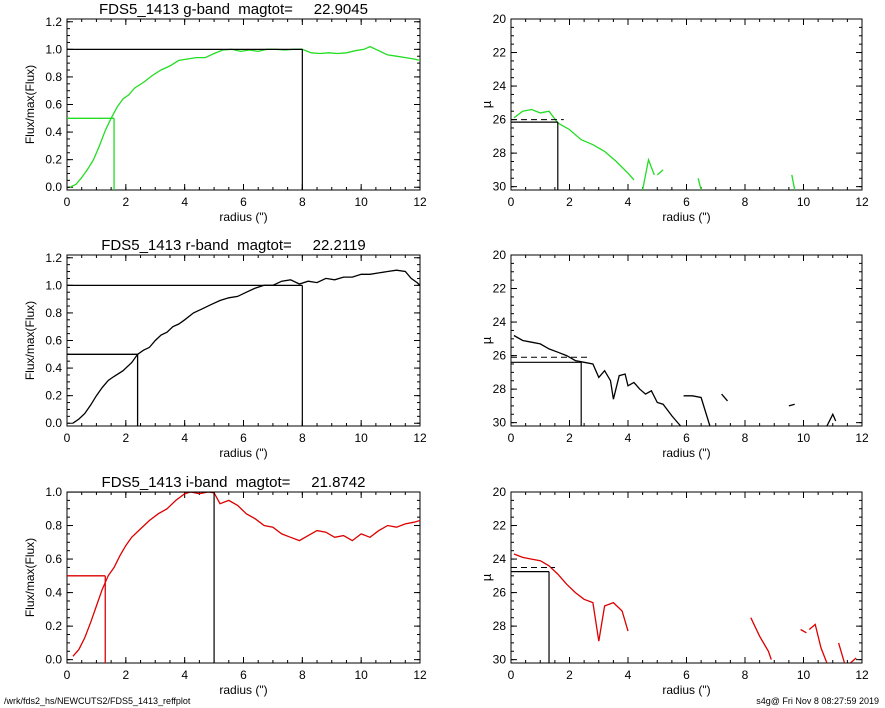 The height and width of the screenshot is (708, 885). Describe the element at coordinates (234, 482) in the screenshot. I see `plot-title: FDS5_1413 i-band magtot= 21.8742` at that location.